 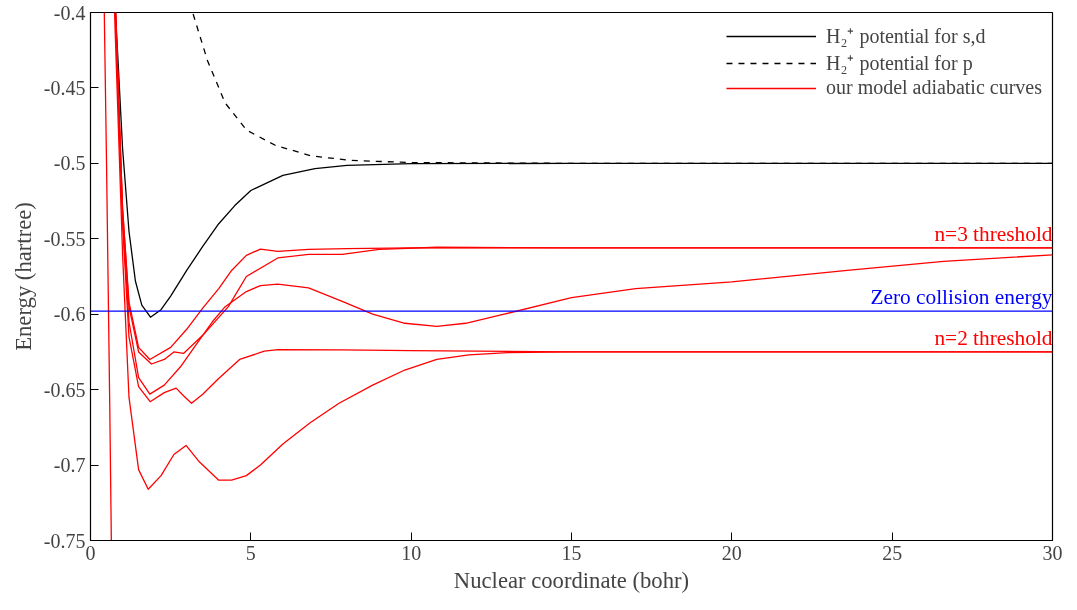 I want to click on y-tick-label: -0.65, so click(x=64, y=389).